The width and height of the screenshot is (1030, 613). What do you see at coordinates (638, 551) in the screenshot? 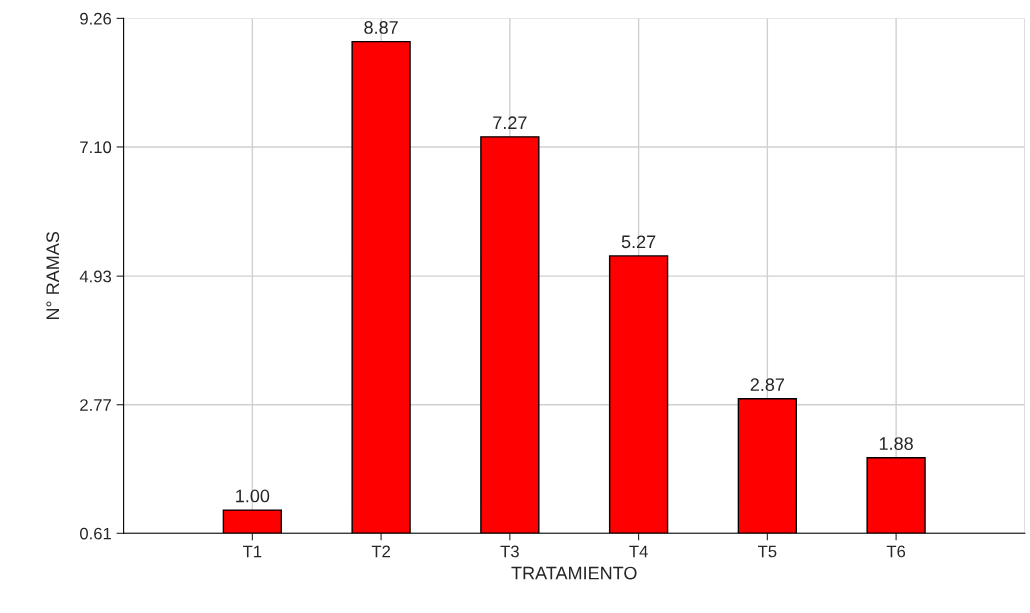
I see `x-tick-label: T4` at bounding box center [638, 551].